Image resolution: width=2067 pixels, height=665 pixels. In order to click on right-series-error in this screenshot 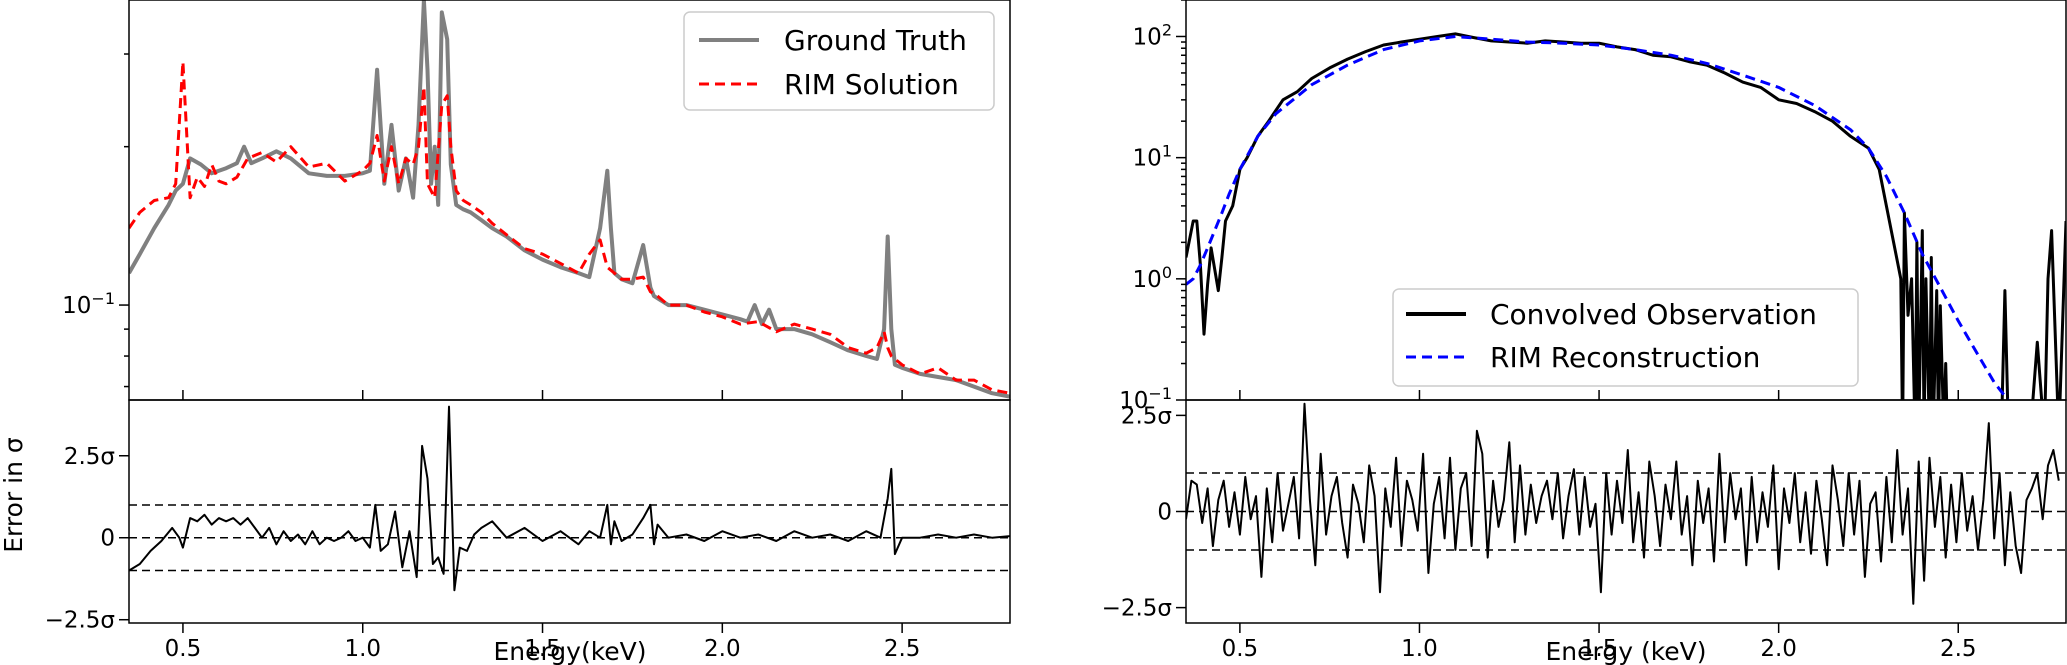, I will do `click(1623, 503)`.